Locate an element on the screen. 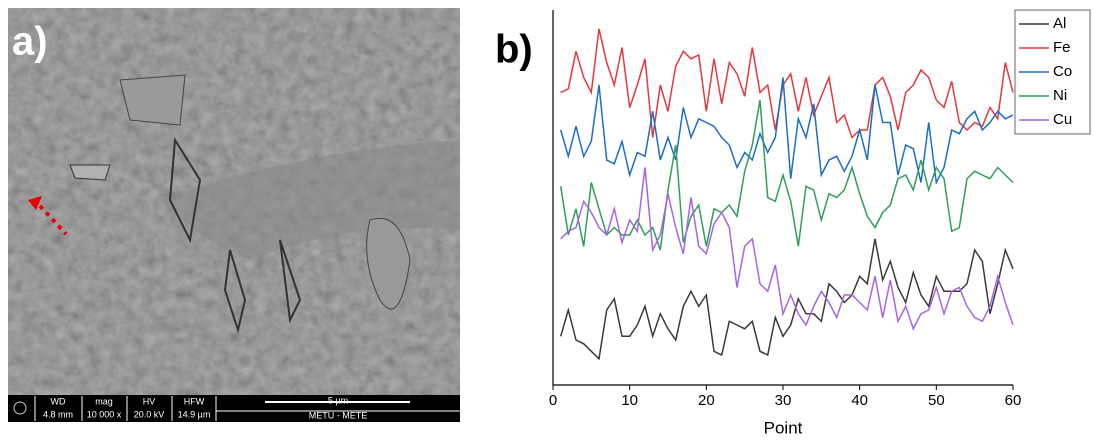  info-header: mag is located at coordinates (104, 401).